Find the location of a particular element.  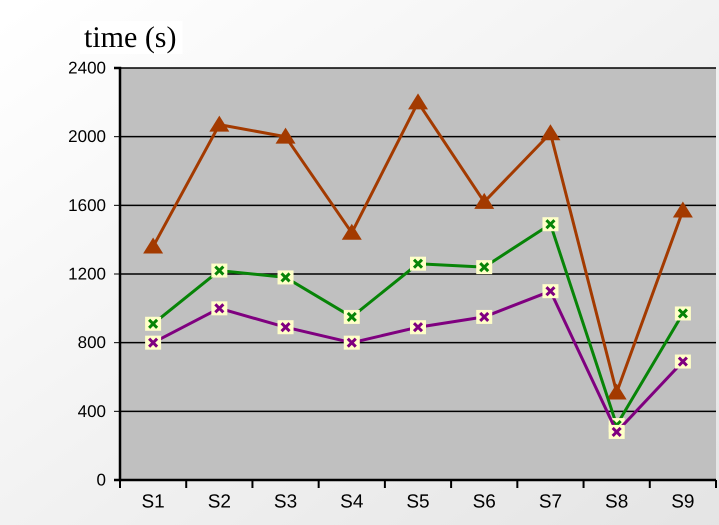

y-tick-label: 2000 is located at coordinates (87, 136).